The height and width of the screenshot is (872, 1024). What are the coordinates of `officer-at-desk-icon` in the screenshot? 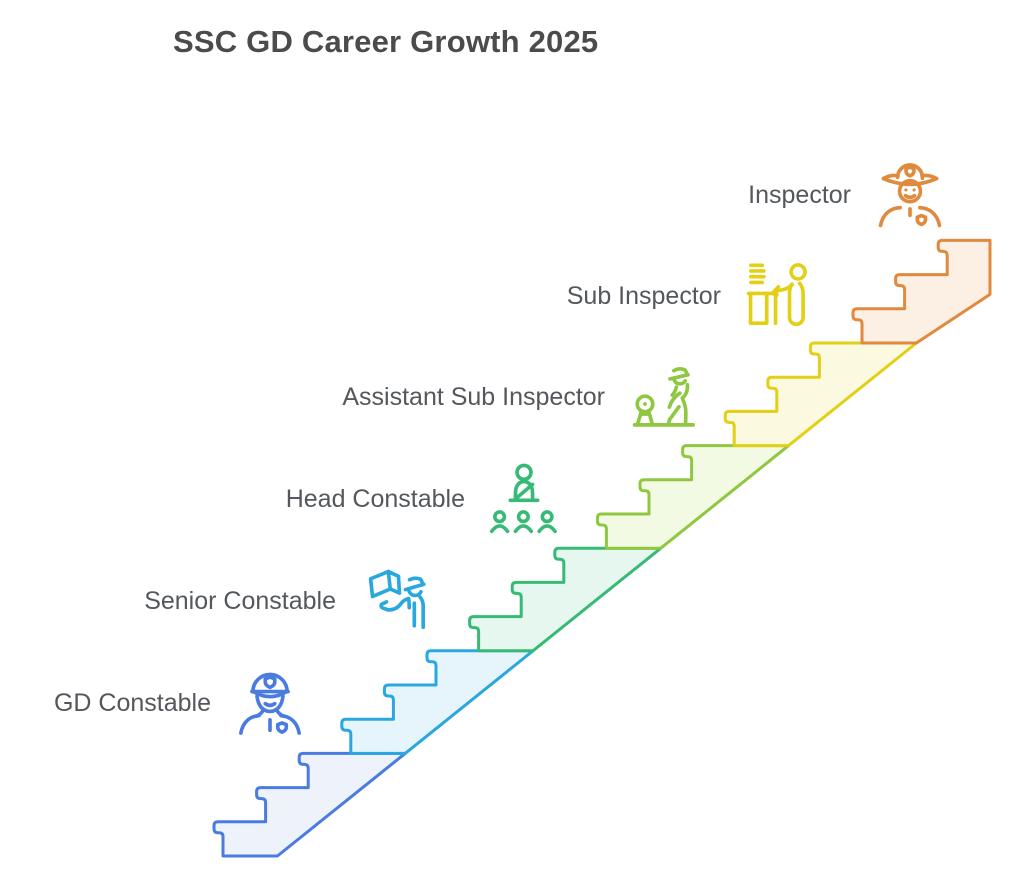 It's located at (776, 295).